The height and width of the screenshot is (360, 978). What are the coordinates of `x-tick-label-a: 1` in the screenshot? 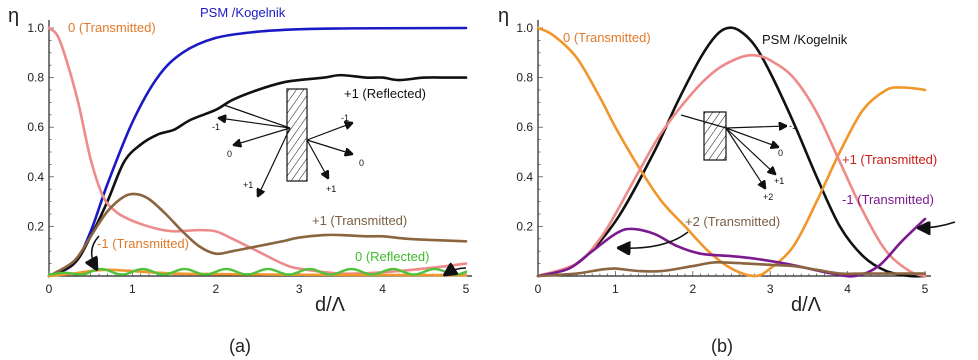 It's located at (132, 289).